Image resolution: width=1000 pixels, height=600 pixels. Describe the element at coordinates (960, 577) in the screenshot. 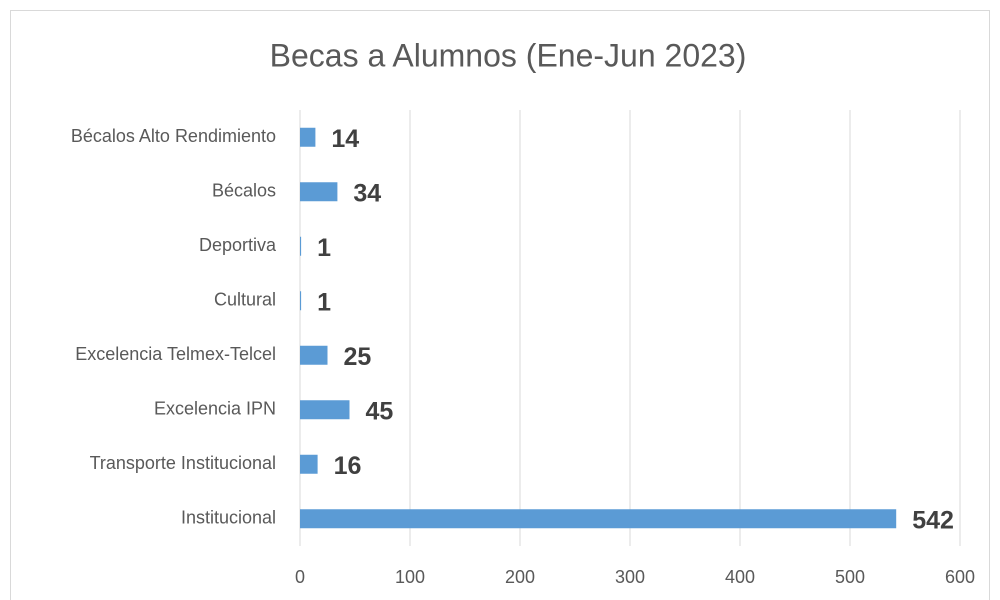

I see `x-tick-label: 600` at that location.